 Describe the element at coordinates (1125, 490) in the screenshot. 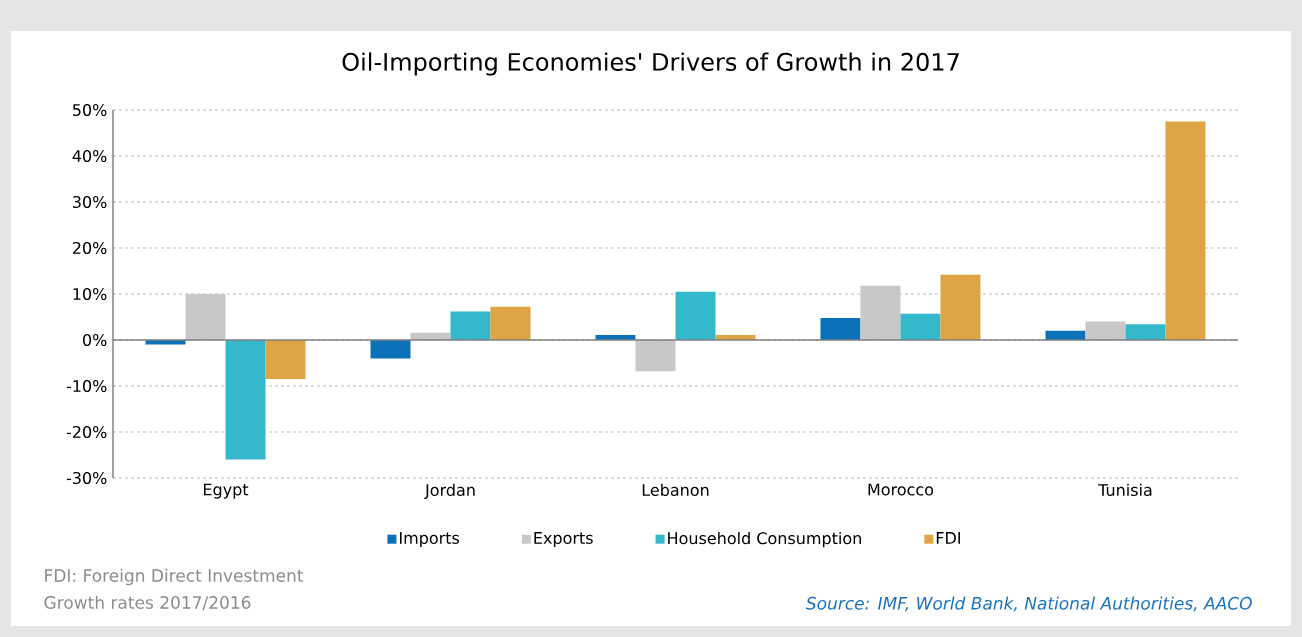

I see `x-tick-label: Tunisia` at that location.